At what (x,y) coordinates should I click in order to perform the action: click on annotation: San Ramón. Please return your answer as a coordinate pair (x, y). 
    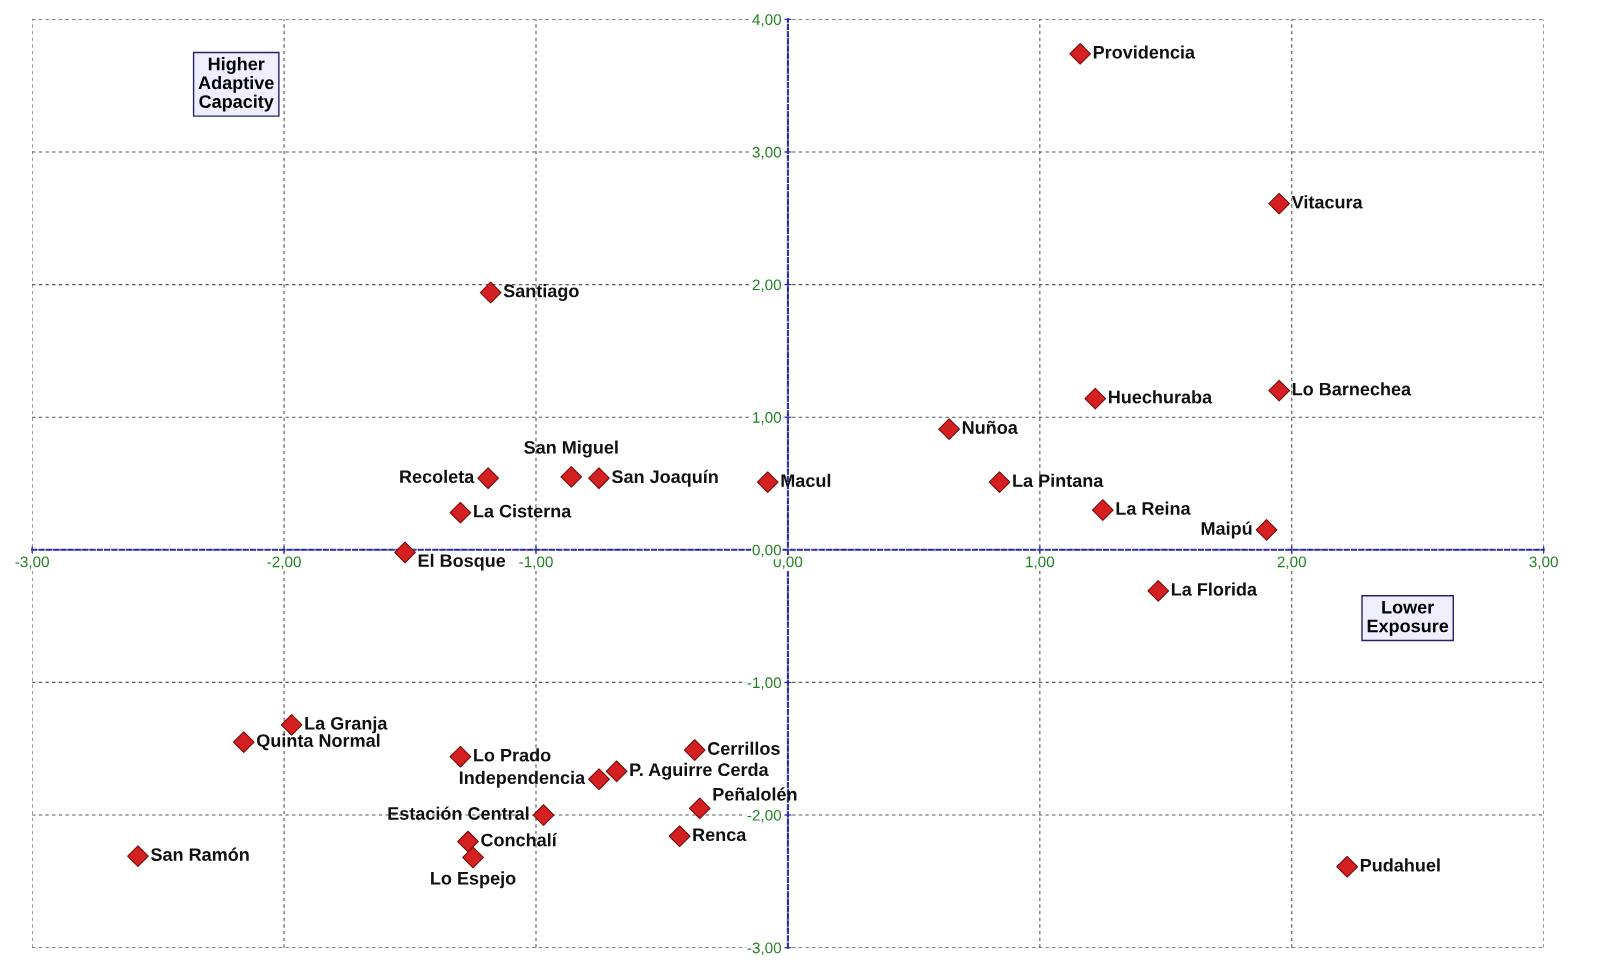
    Looking at the image, I should click on (199, 854).